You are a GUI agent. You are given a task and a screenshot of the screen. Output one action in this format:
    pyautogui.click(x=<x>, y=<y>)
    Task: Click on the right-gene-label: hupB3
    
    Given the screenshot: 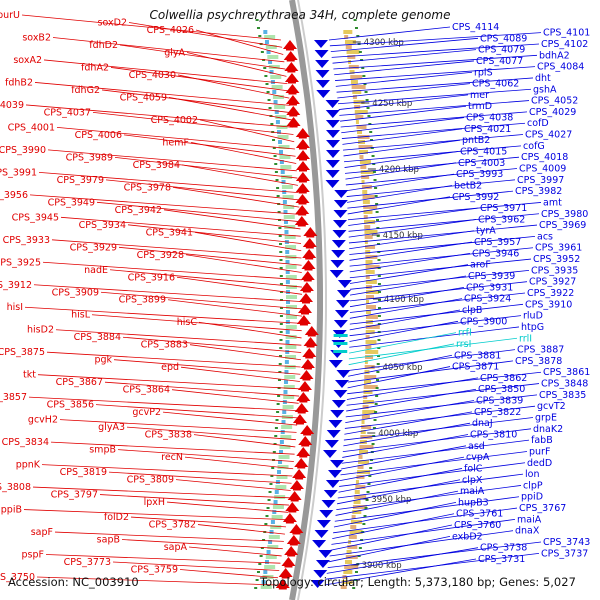 What is the action you would take?
    pyautogui.click(x=473, y=502)
    